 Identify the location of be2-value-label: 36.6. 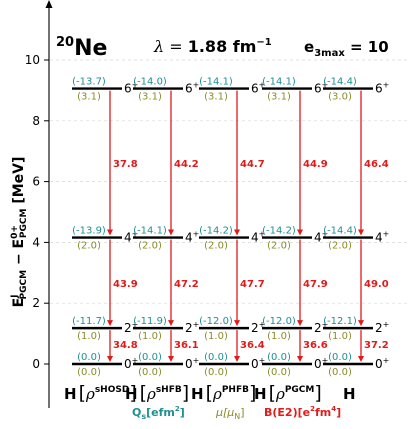
(315, 345).